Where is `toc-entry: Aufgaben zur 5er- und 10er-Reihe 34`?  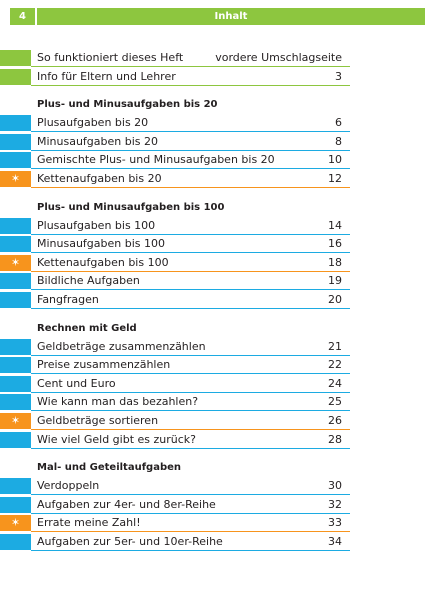
toc-entry: Aufgaben zur 5er- und 10er-Reihe 34 is located at coordinates (175, 542).